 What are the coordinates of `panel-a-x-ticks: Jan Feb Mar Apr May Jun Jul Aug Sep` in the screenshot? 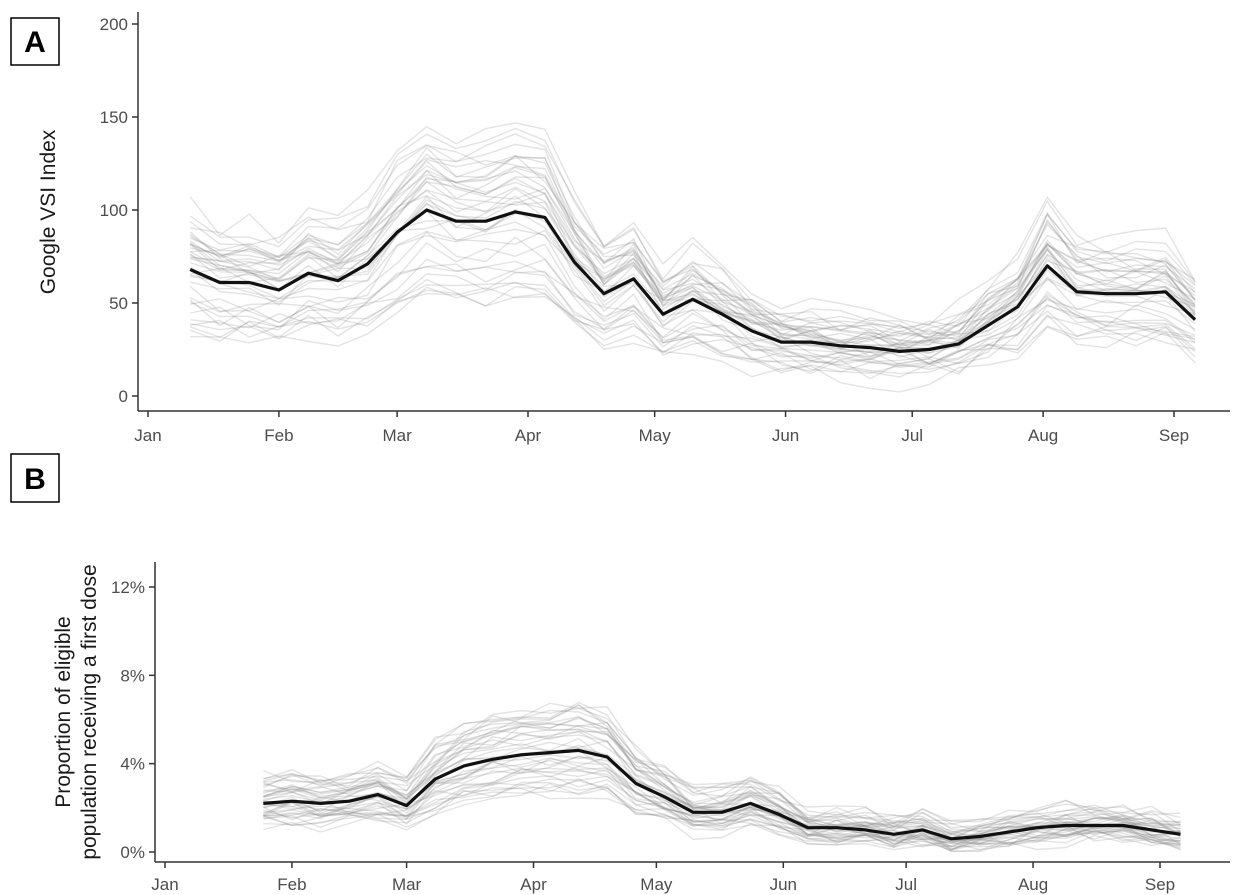 It's located at (661, 428).